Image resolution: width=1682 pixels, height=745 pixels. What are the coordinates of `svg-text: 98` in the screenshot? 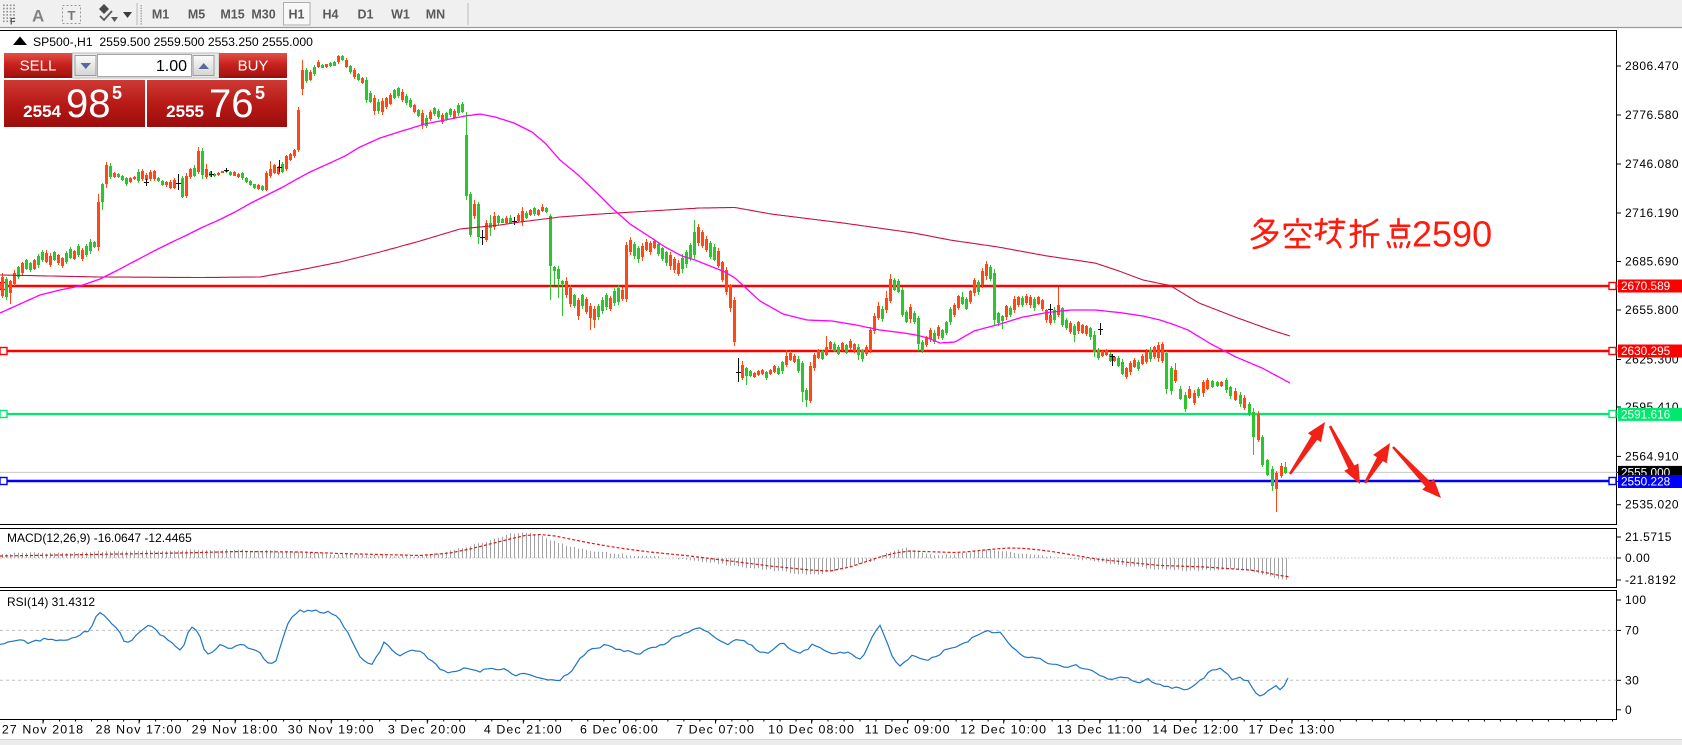 It's located at (88, 104).